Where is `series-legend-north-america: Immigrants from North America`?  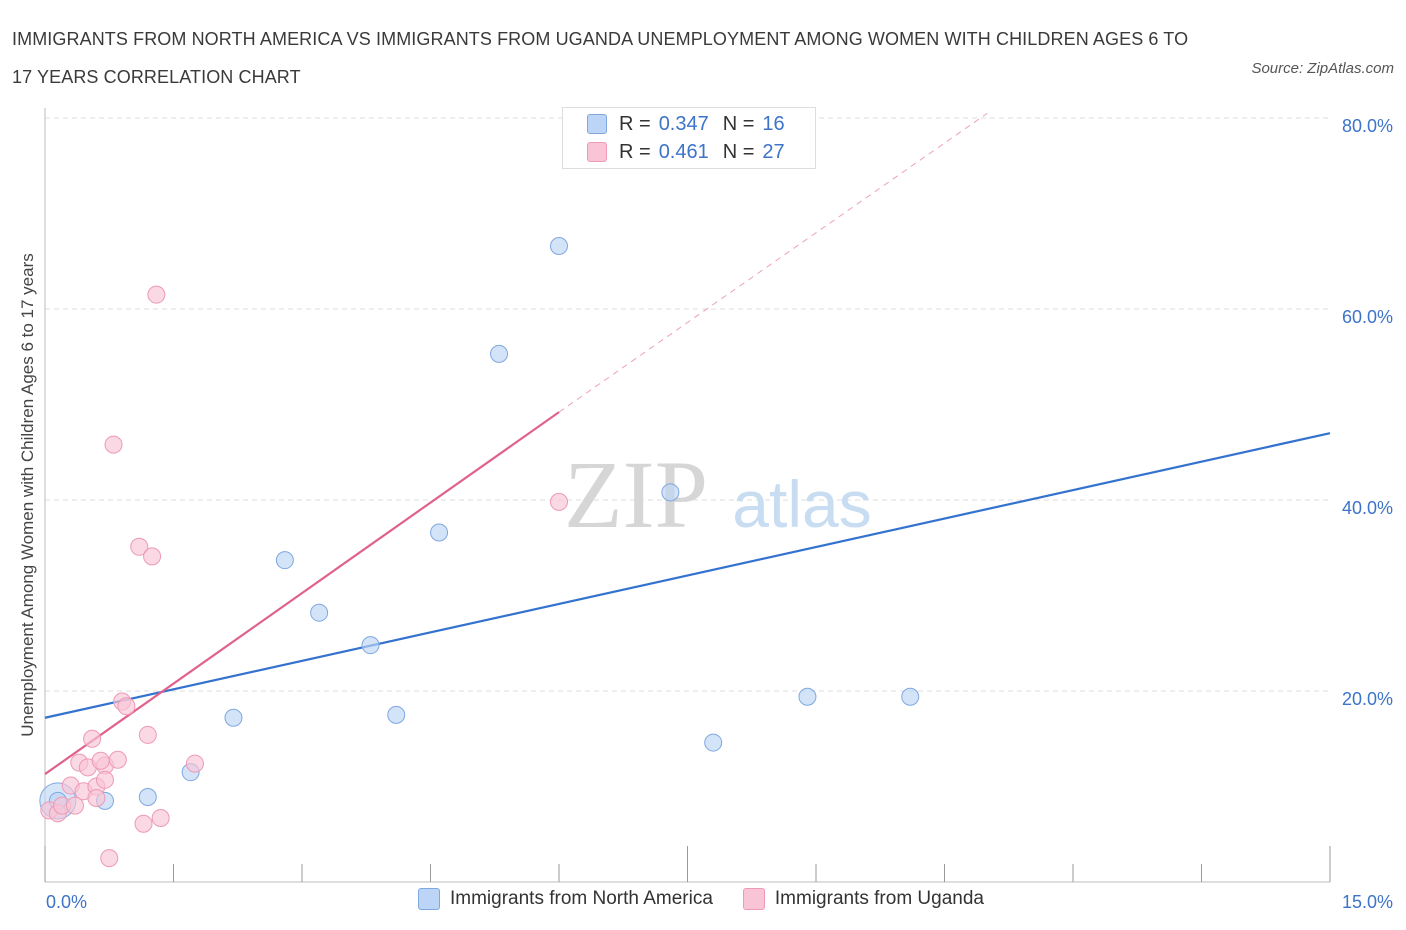
series-legend-north-america: Immigrants from North America is located at coordinates (565, 899).